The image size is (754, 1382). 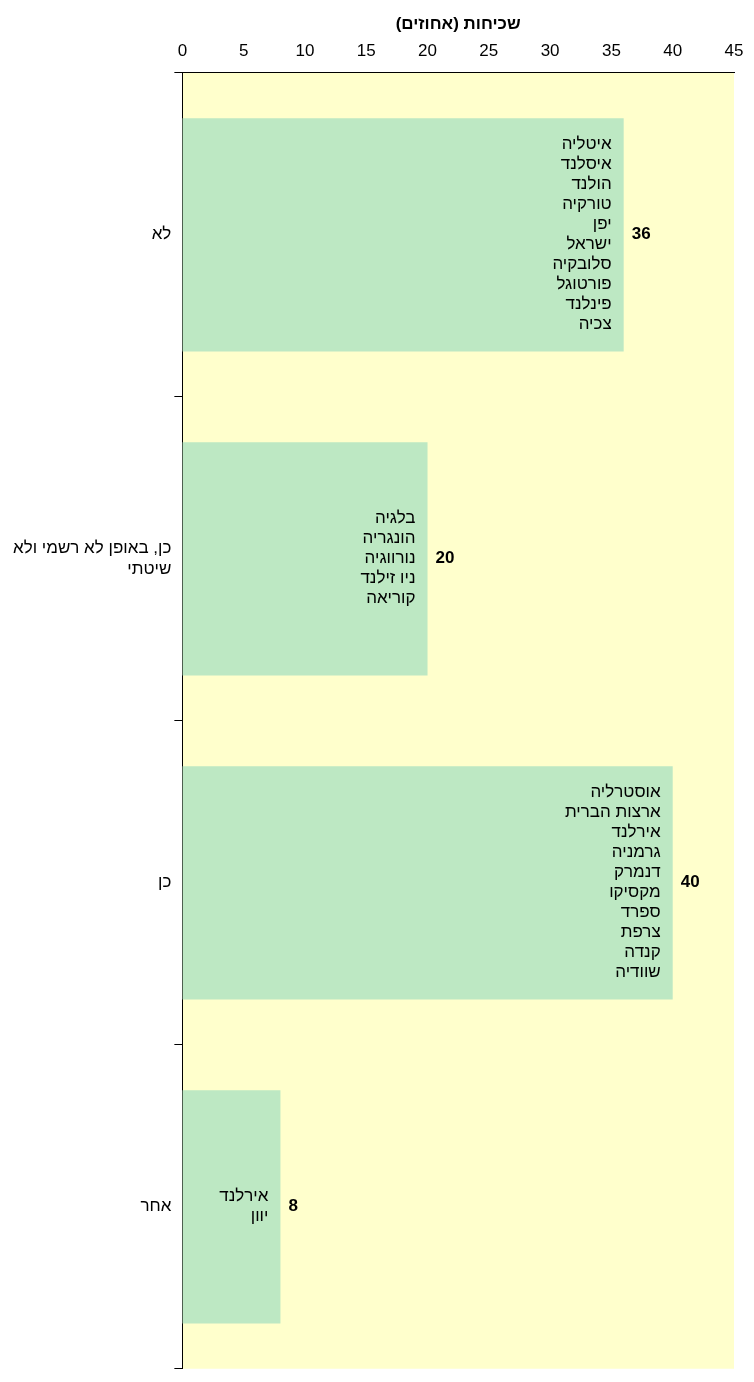 I want to click on annotation: בלגיה הונגריה נורווגיה ניו זילנד קוריאה, so click(x=388, y=558).